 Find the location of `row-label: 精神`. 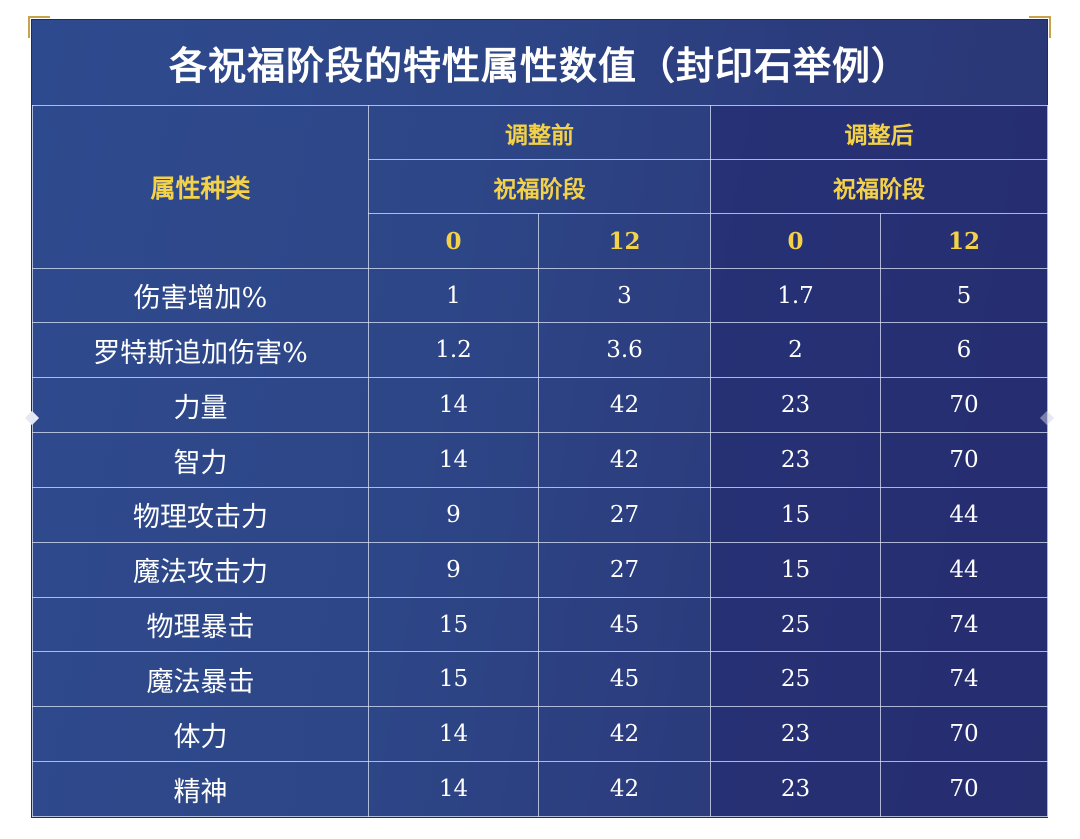

row-label: 精神 is located at coordinates (200, 789).